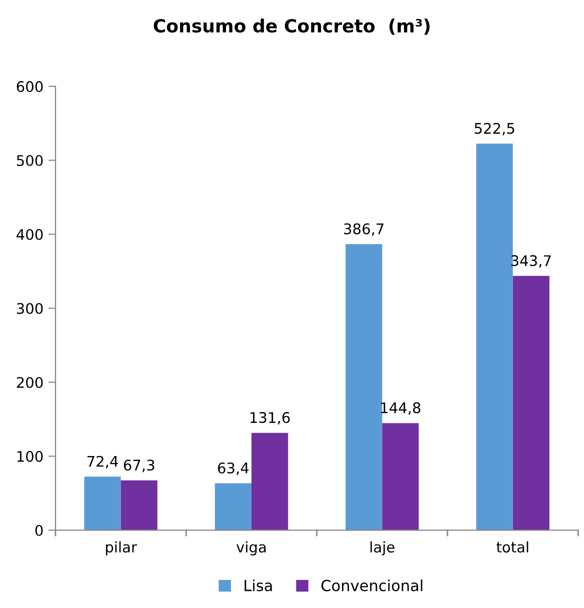 The image size is (584, 608). Describe the element at coordinates (494, 129) in the screenshot. I see `data-label: 522,5` at that location.